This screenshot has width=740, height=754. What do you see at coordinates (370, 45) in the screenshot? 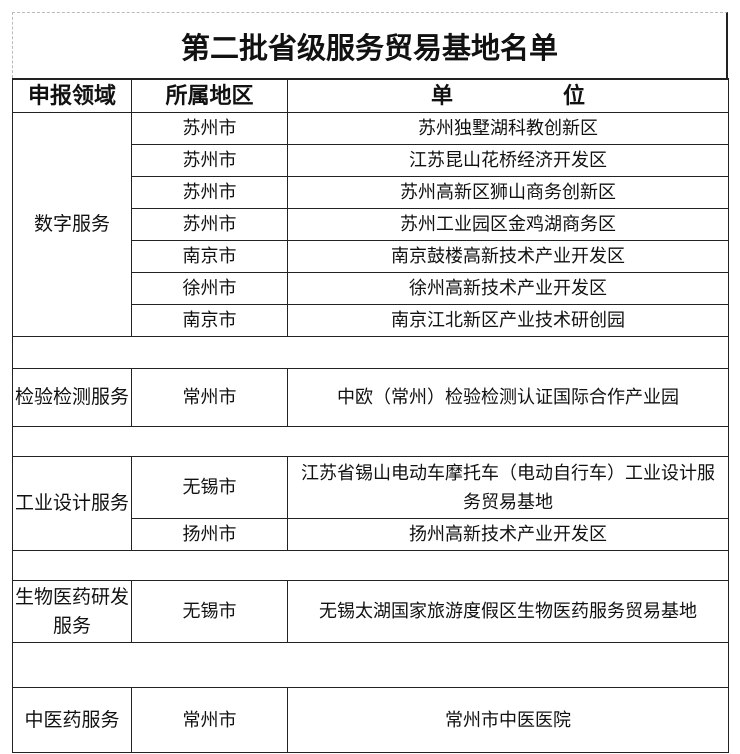
I see `page-title: 第二批省级服务贸易基地名单` at bounding box center [370, 45].